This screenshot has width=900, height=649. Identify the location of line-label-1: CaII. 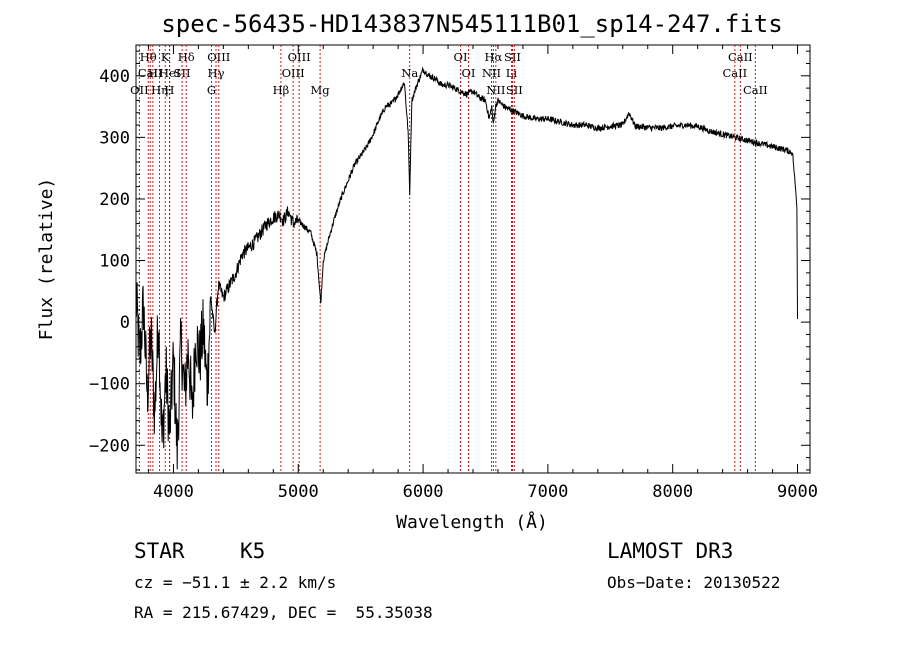
(150, 73).